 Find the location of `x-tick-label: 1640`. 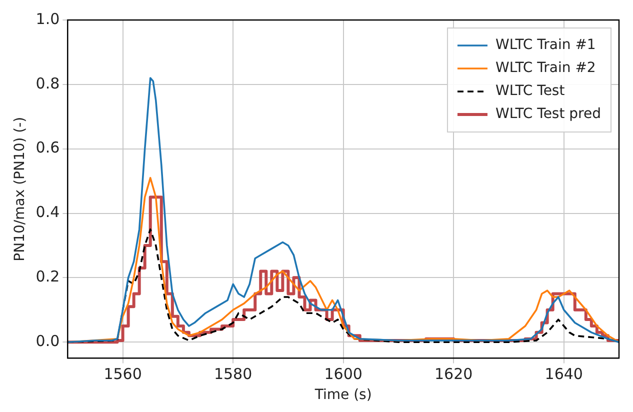

x-tick-label: 1640 is located at coordinates (563, 374).